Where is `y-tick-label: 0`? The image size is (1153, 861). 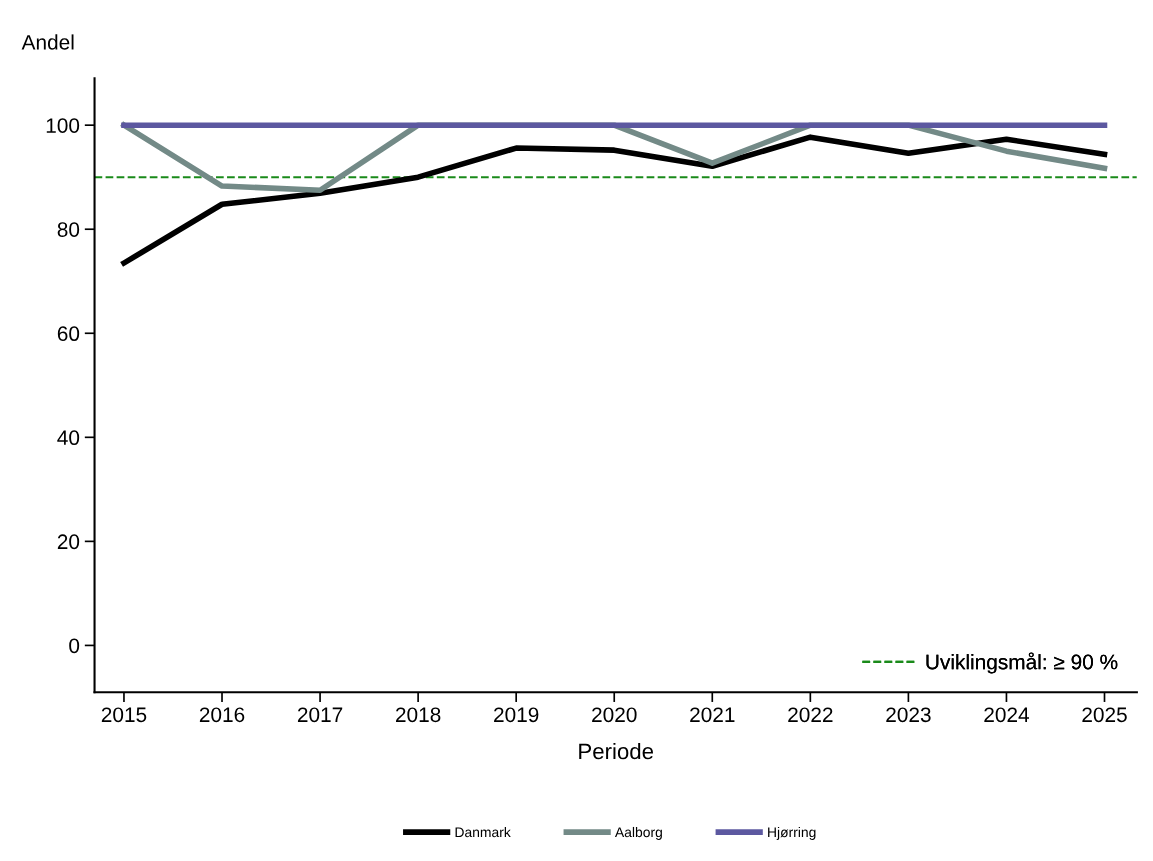
y-tick-label: 0 is located at coordinates (74, 646).